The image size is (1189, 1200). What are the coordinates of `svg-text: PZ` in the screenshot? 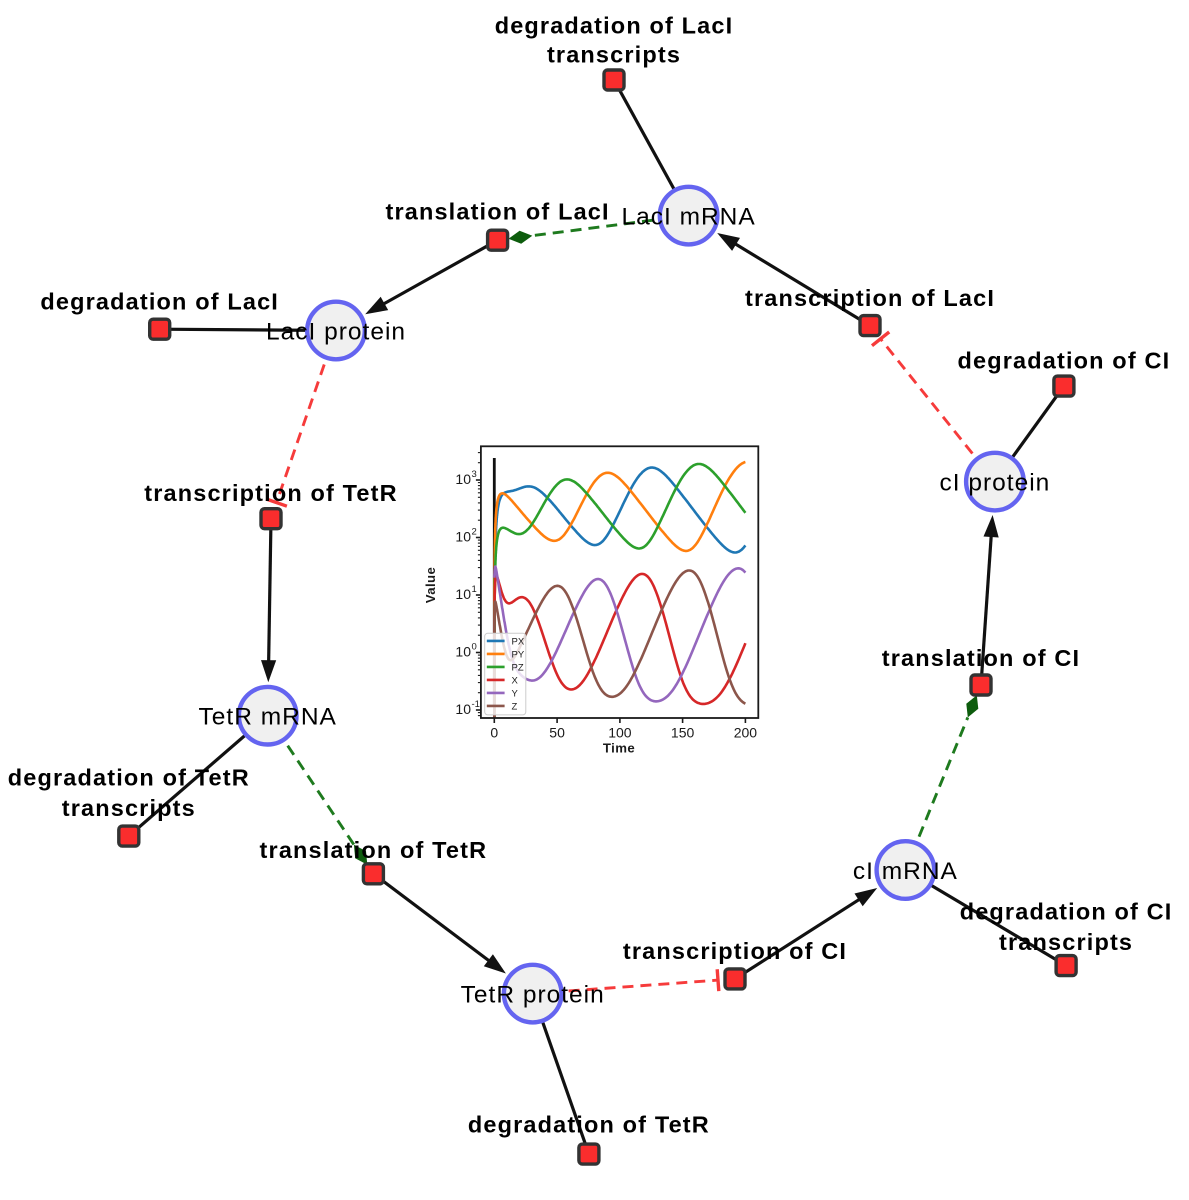 It's located at (518, 667).